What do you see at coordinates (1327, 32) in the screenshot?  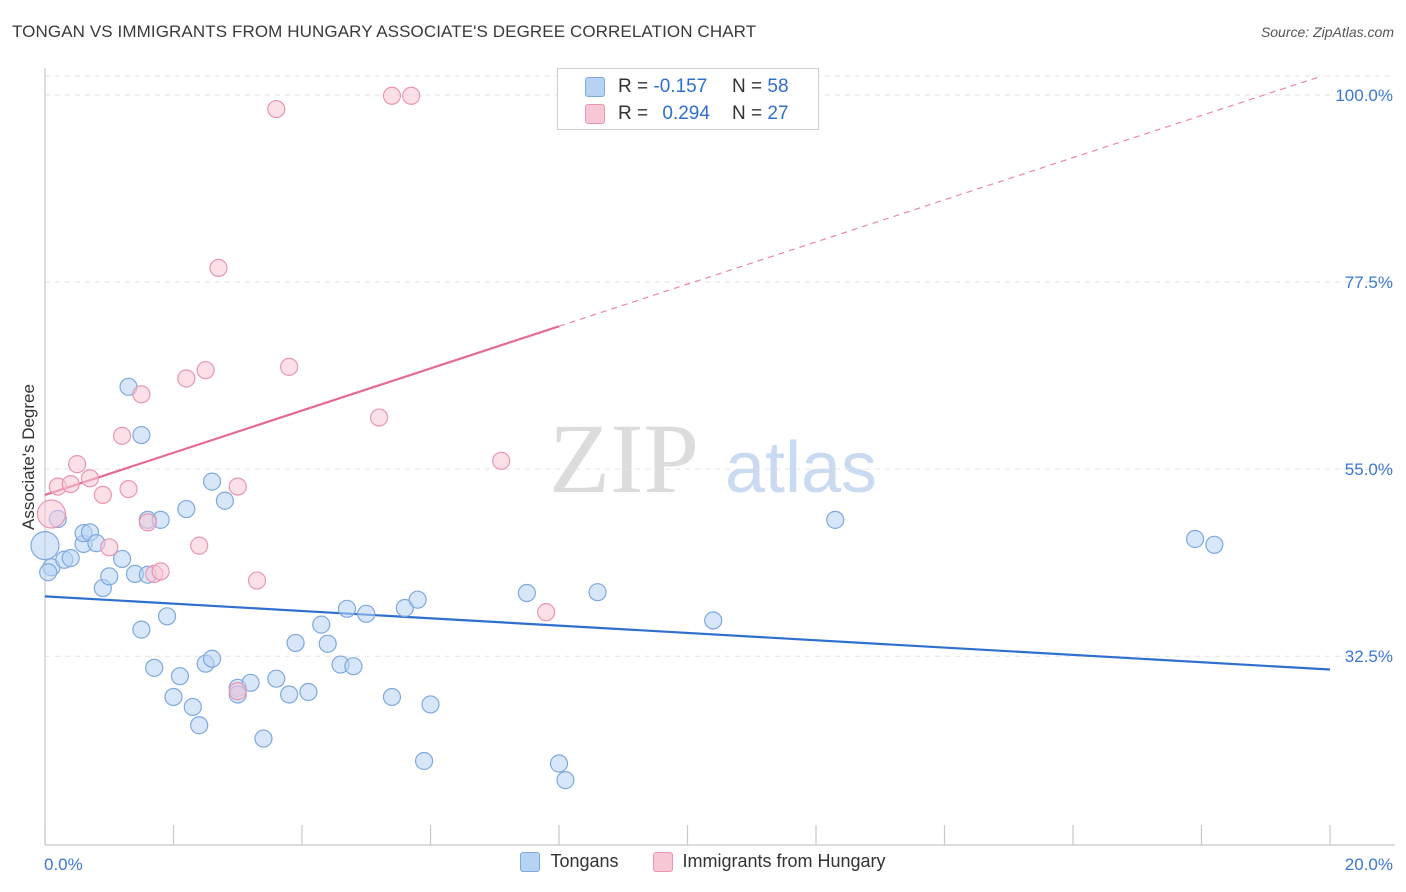 I see `source-label: Source: ZipAtlas.com` at bounding box center [1327, 32].